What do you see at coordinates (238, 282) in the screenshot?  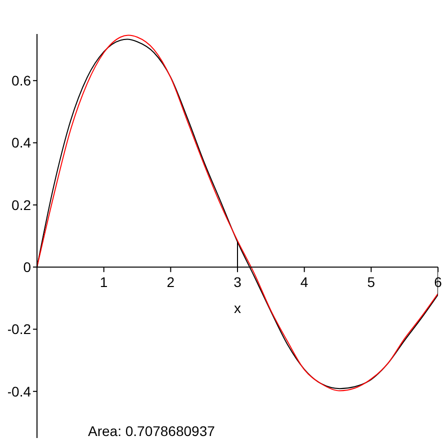 I see `x-tick-label: 3` at bounding box center [238, 282].